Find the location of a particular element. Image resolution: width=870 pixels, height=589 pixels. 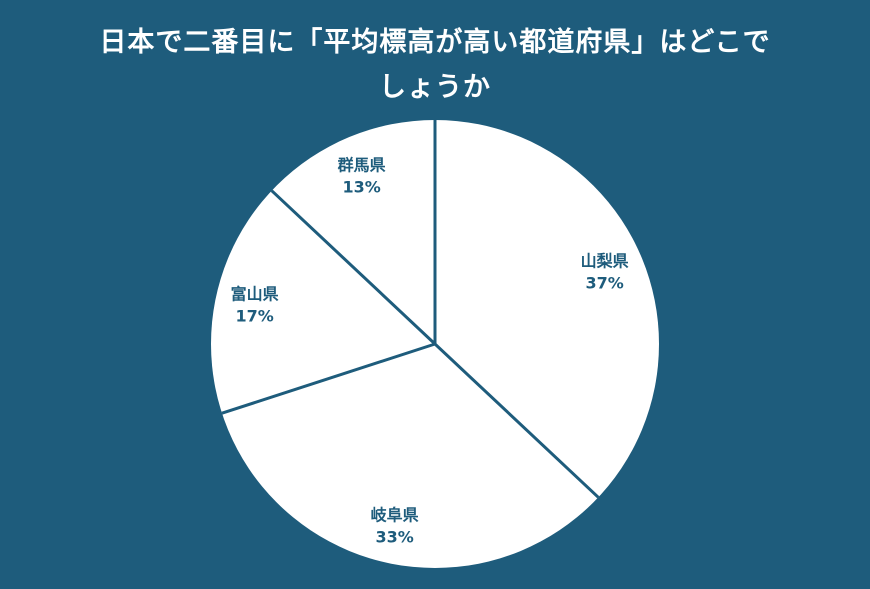

pie-slice-label: 山梨県 37% is located at coordinates (605, 272).